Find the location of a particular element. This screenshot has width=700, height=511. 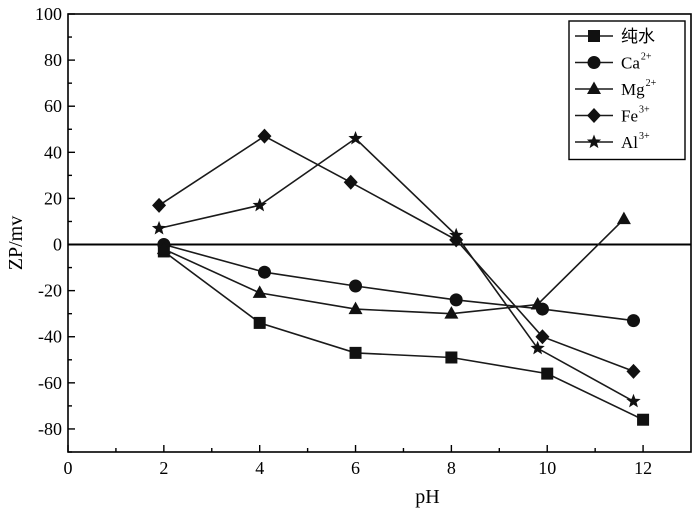

x-axis-title: pH is located at coordinates (427, 497).